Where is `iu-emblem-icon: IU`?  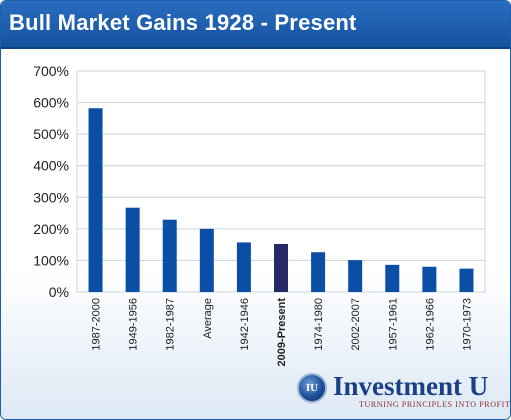
iu-emblem-icon: IU is located at coordinates (312, 388).